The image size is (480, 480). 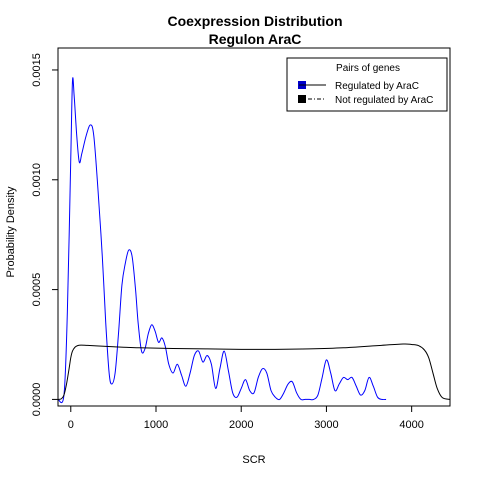 I want to click on x-tick-label: 4000, so click(x=411, y=425).